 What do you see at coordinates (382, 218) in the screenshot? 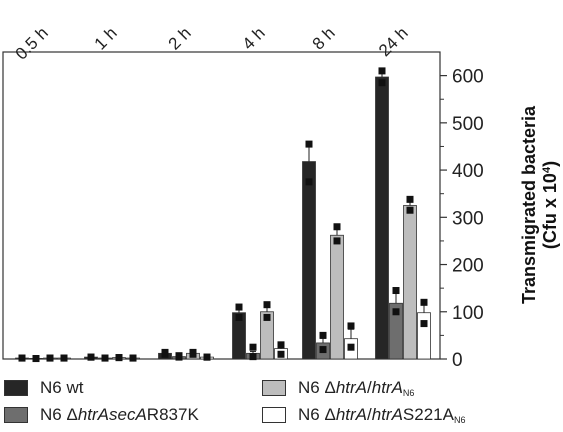
I see `bar-s1-24h` at bounding box center [382, 218].